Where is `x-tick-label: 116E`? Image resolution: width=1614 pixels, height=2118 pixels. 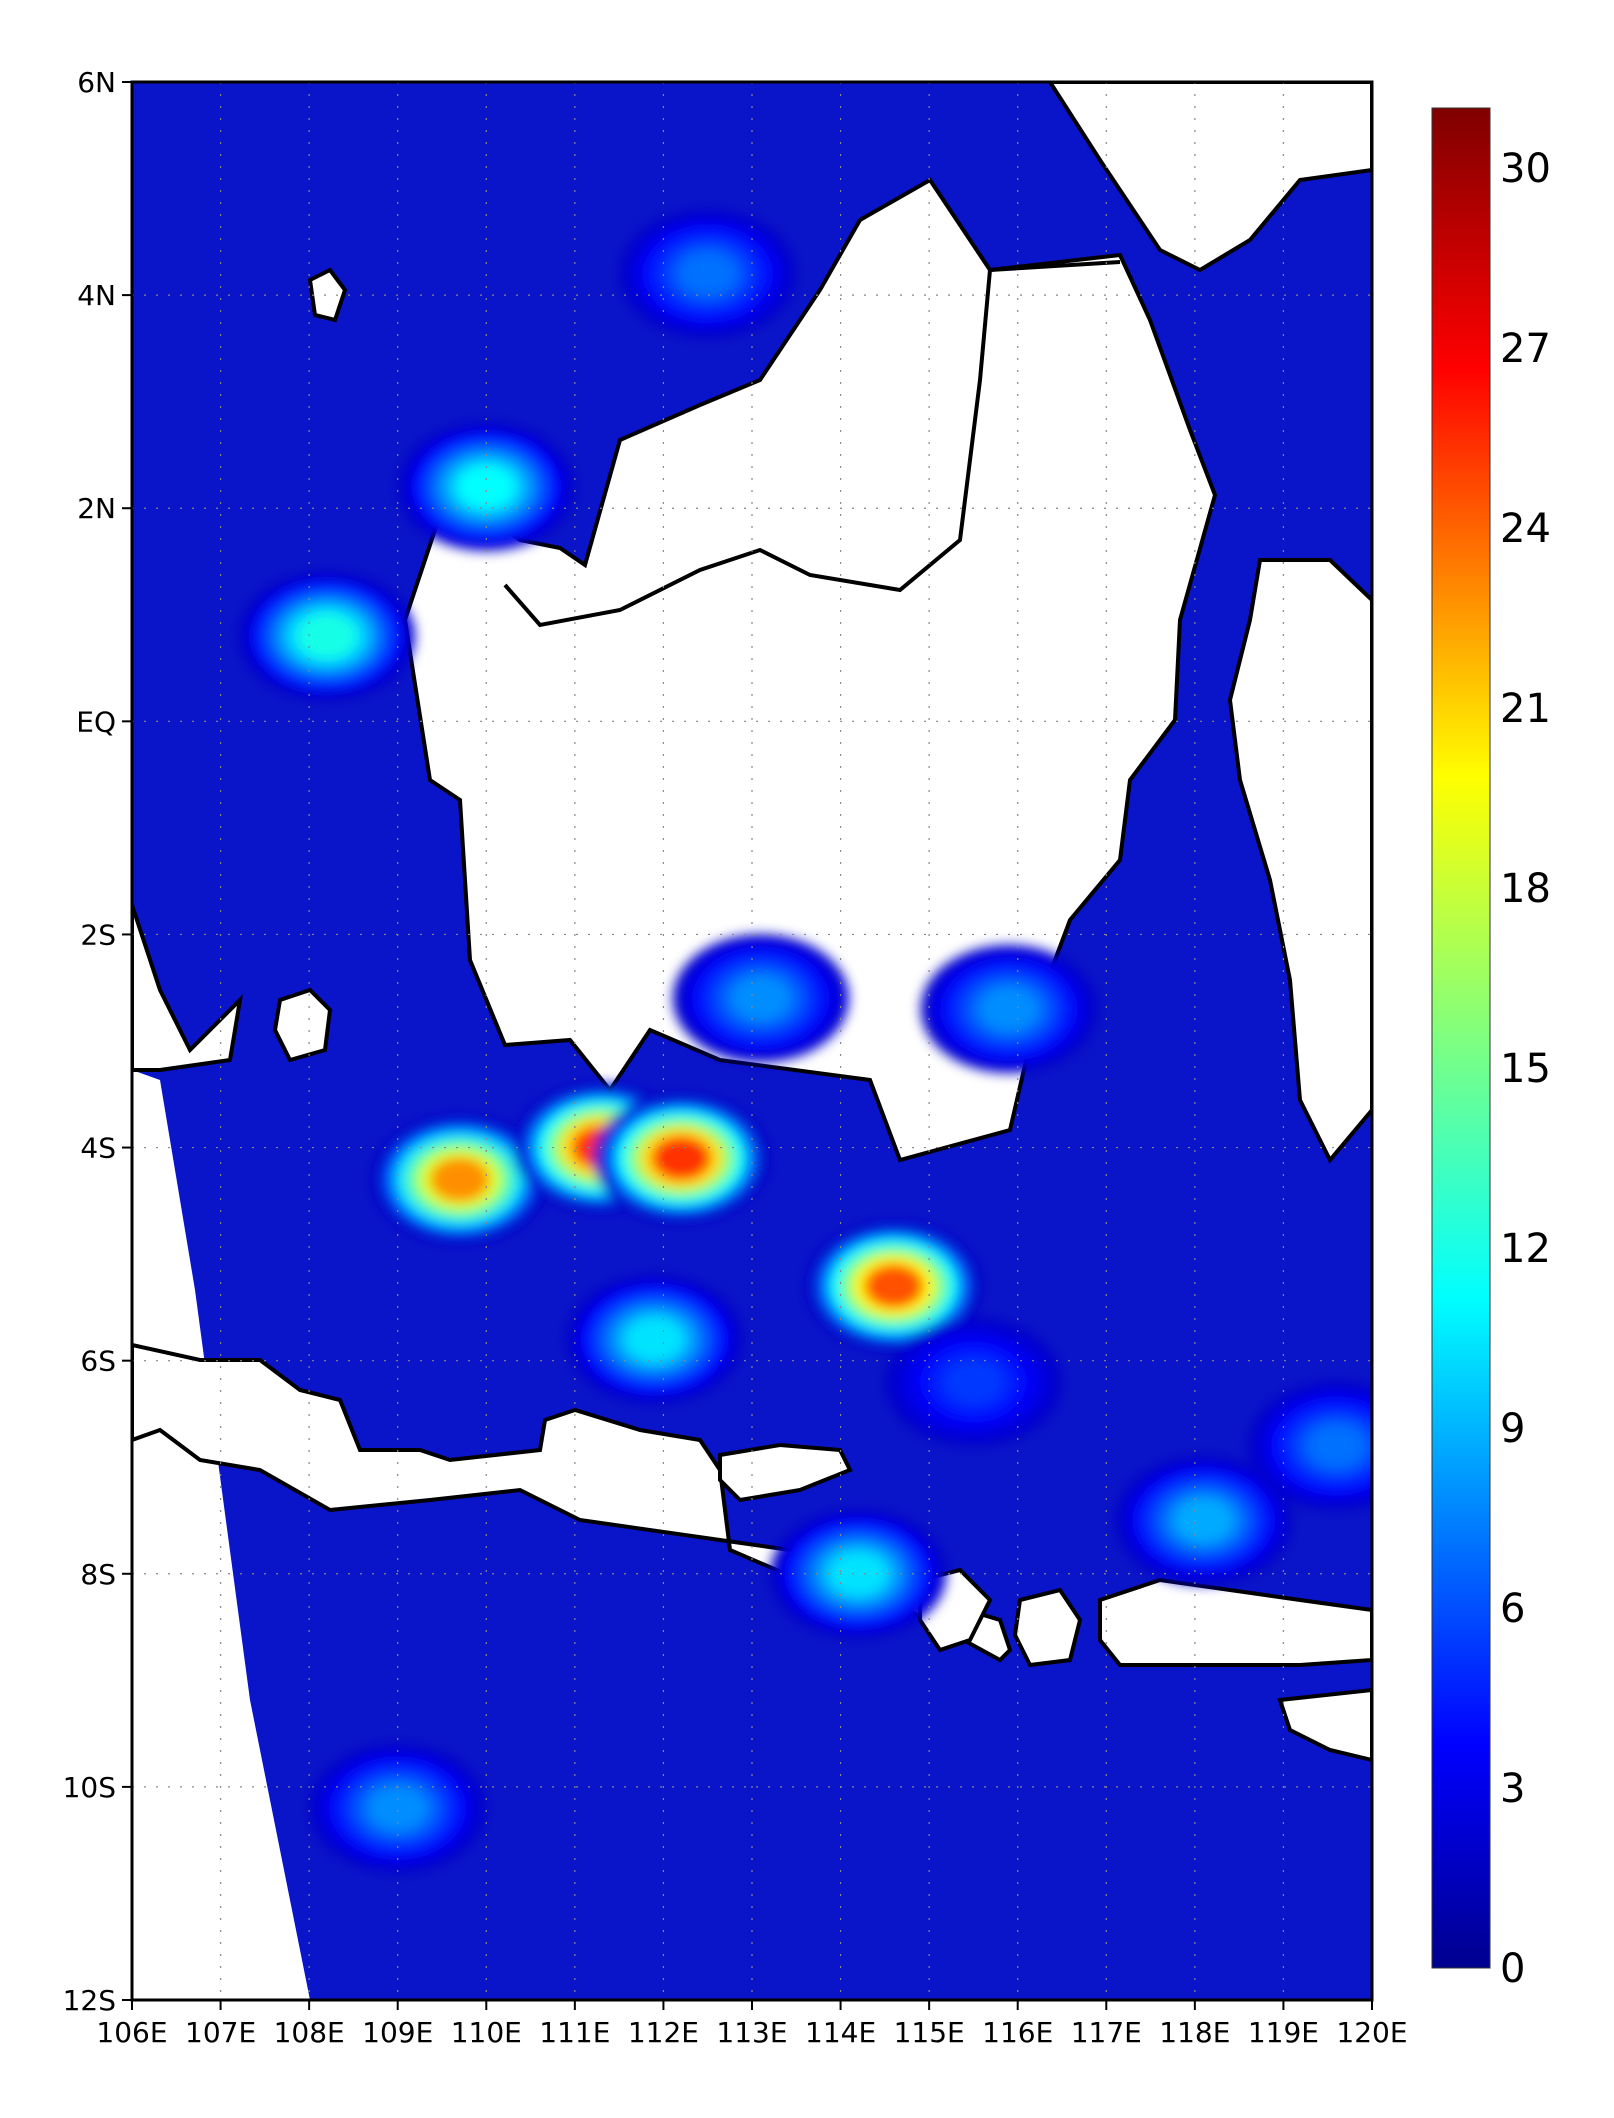 x-tick-label: 116E is located at coordinates (1017, 2032).